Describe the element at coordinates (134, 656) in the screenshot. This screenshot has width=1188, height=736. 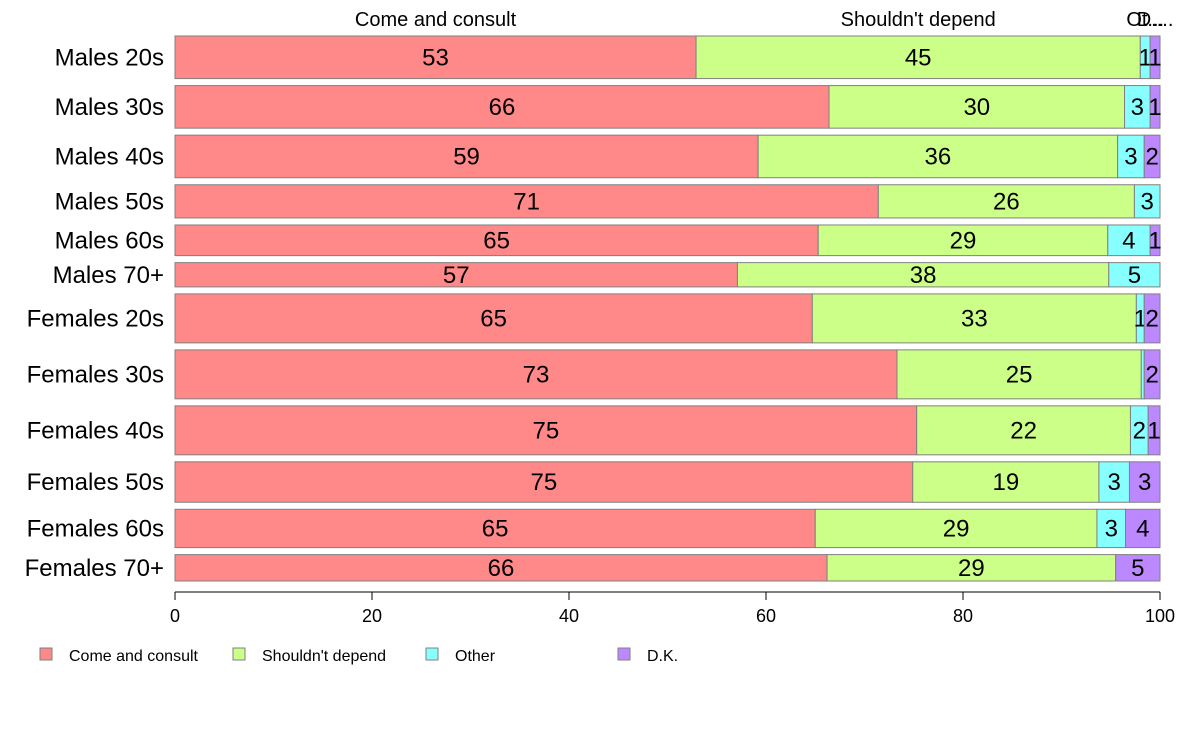
I see `legend-label: Come and consult` at that location.